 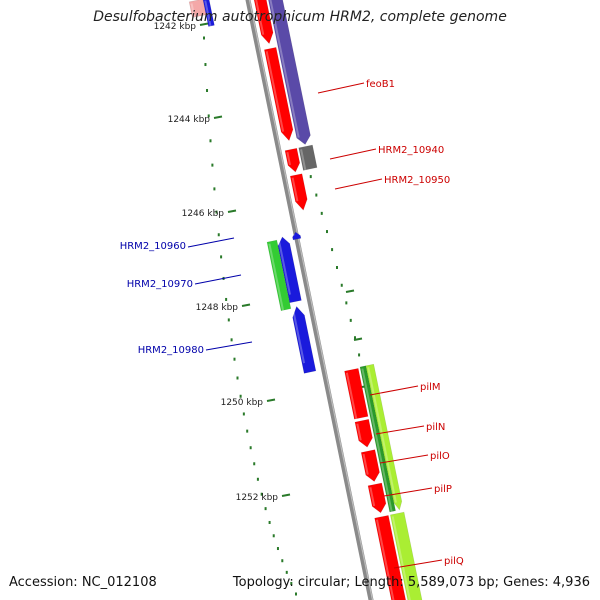 I want to click on scale-tick-label: 1246 kbp, so click(x=203, y=214).